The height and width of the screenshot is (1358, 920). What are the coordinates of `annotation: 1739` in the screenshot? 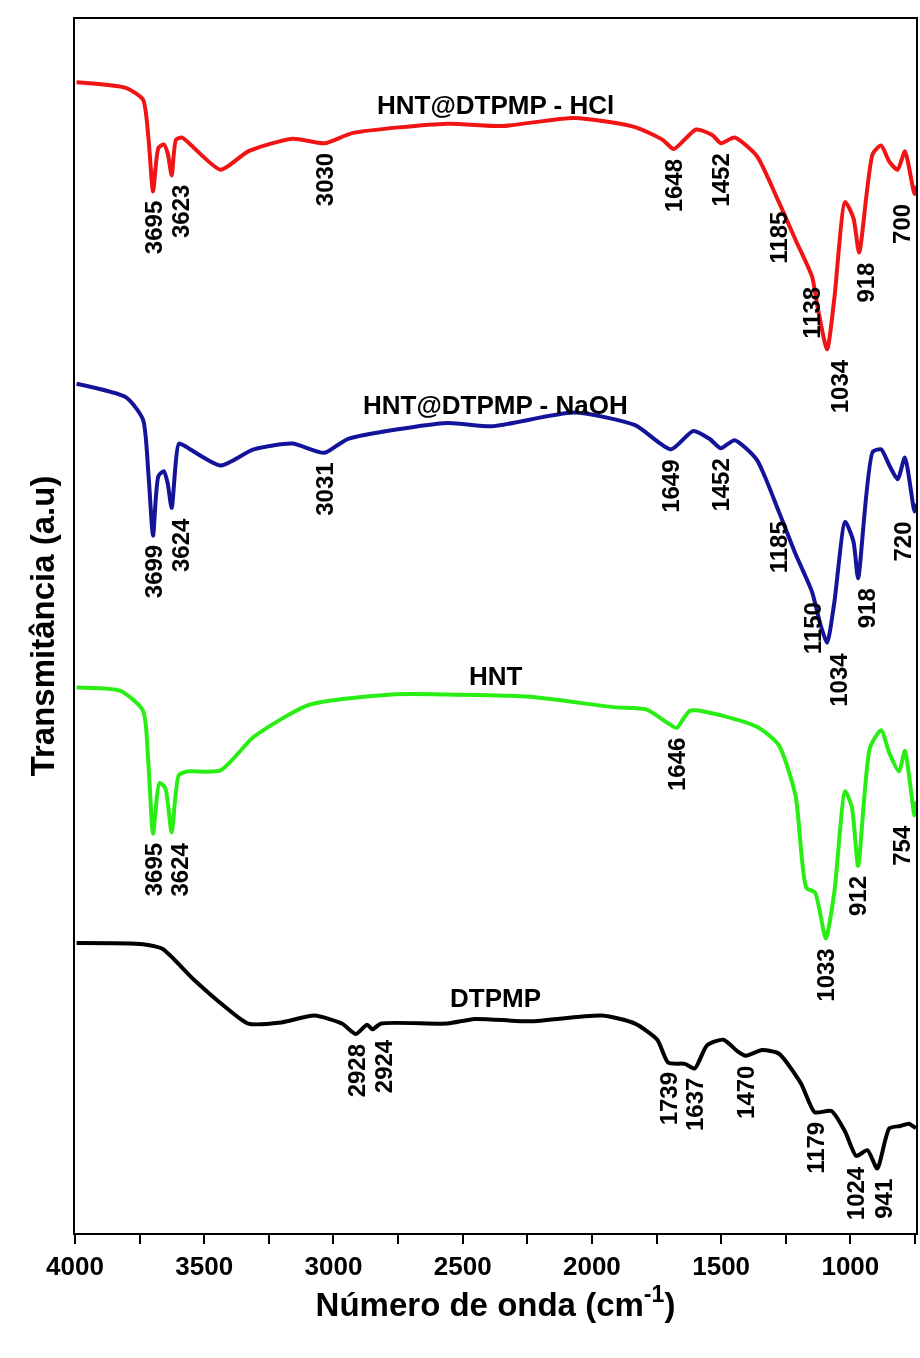 It's located at (668, 1098).